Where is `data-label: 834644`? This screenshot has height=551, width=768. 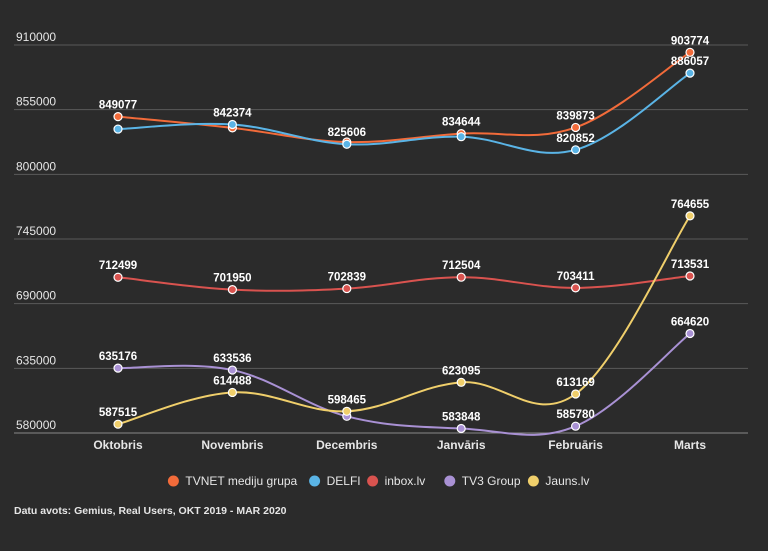 data-label: 834644 is located at coordinates (461, 123).